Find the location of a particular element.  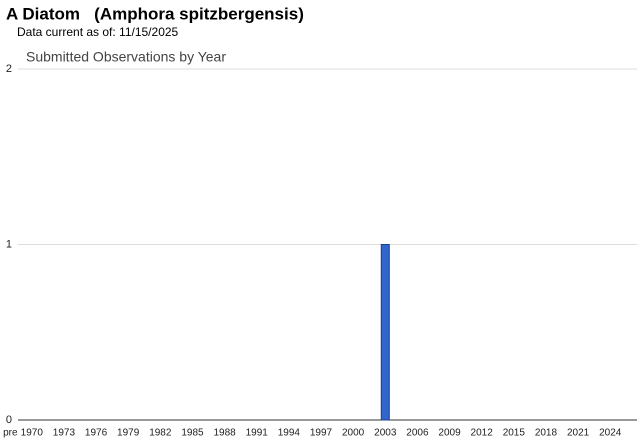

page-title: A Diatom (Amphora spitzbergensis) is located at coordinates (155, 13).